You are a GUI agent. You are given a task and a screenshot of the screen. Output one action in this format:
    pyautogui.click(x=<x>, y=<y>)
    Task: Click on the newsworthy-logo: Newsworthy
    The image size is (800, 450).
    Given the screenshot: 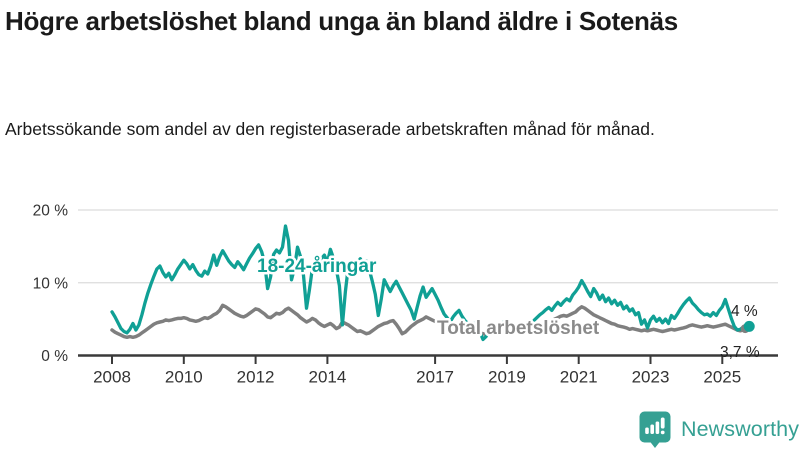 What is the action you would take?
    pyautogui.click(x=718, y=429)
    